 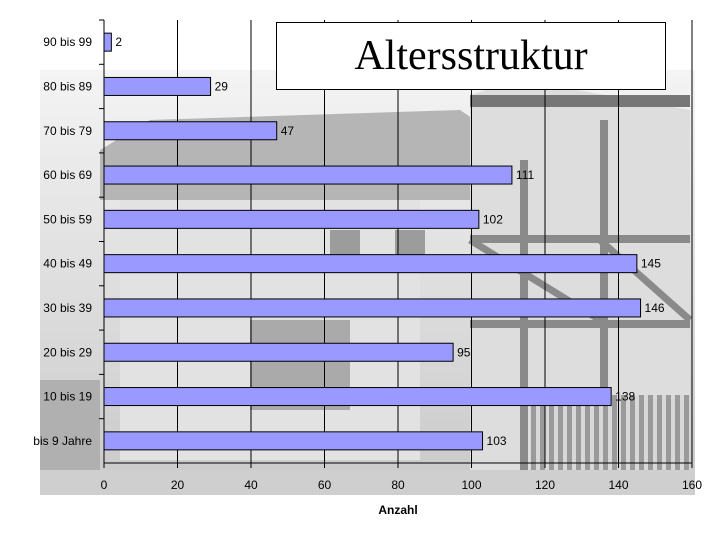 I want to click on value-label: 103, so click(x=497, y=441).